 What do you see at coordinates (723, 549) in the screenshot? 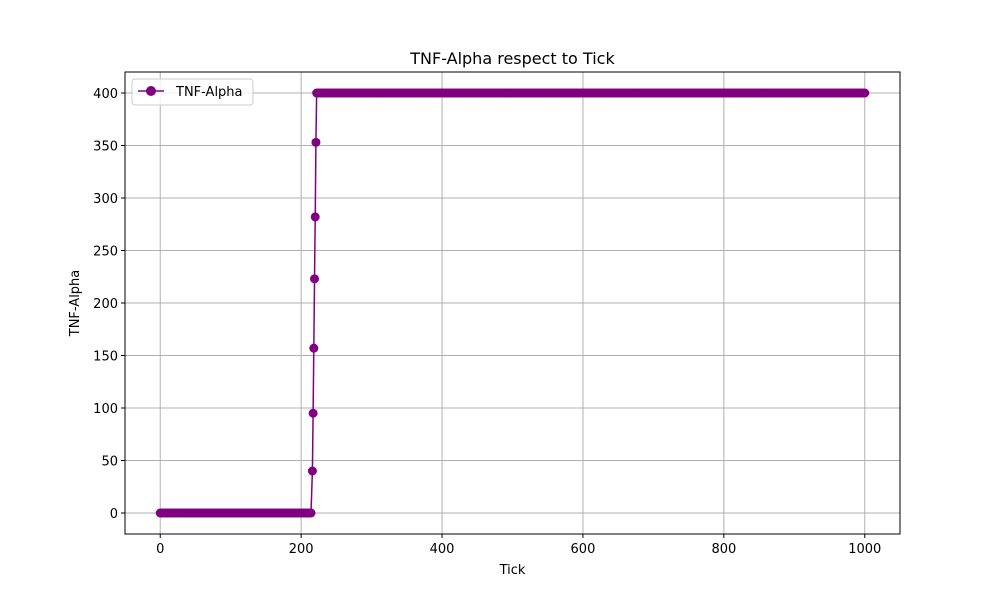
I see `x-tick-label: 800` at bounding box center [723, 549].